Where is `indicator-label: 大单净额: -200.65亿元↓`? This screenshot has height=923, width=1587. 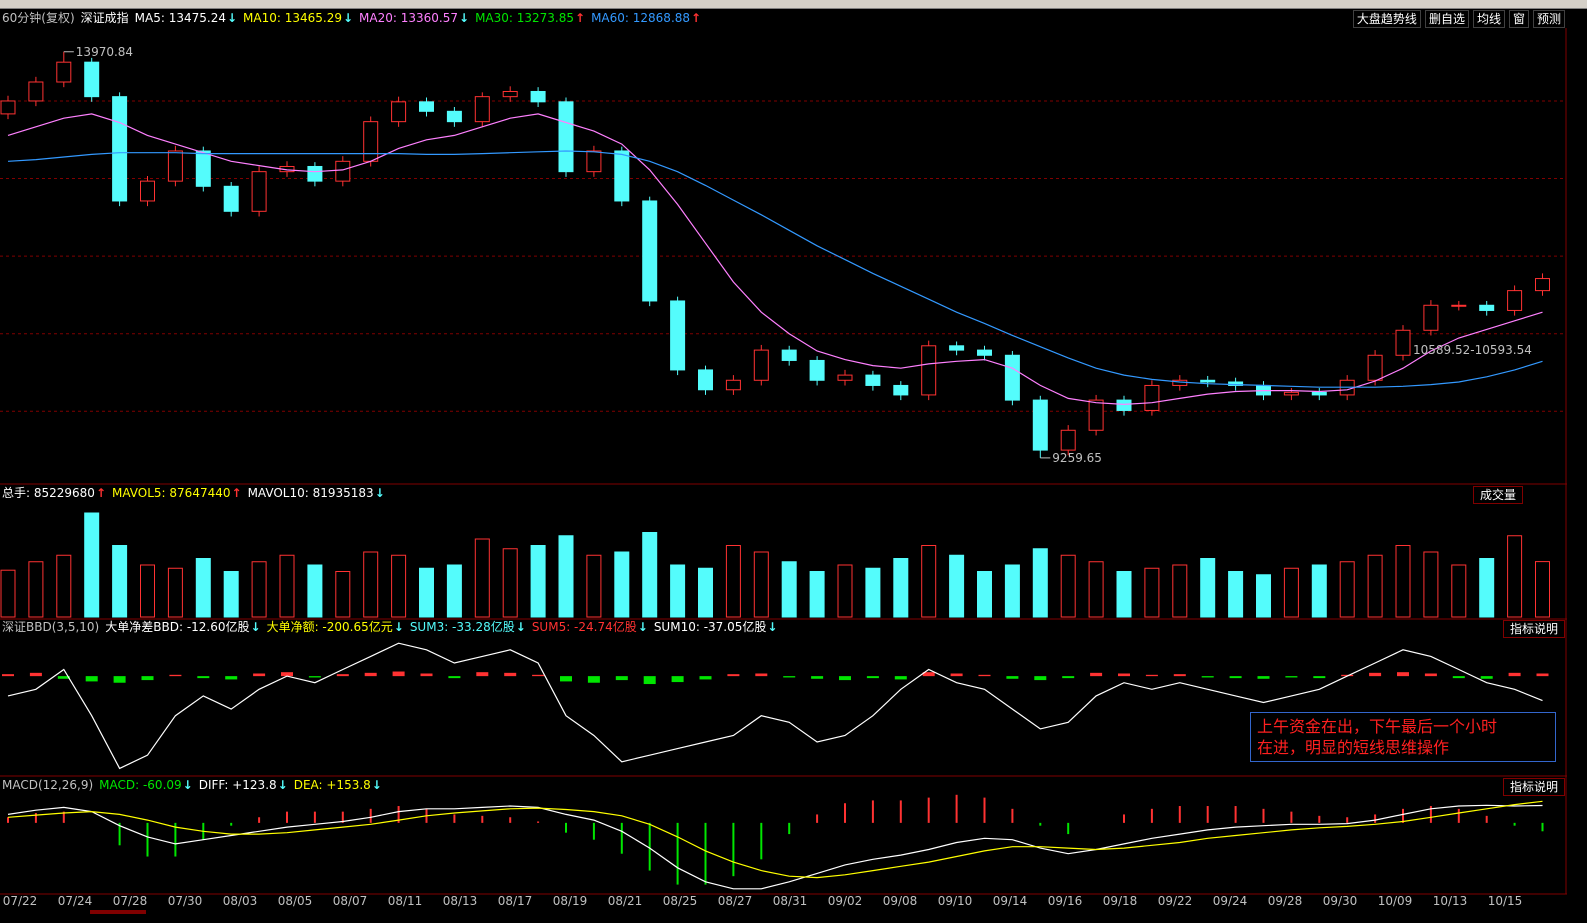
indicator-label: 大单净额: -200.65亿元↓ is located at coordinates (335, 627).